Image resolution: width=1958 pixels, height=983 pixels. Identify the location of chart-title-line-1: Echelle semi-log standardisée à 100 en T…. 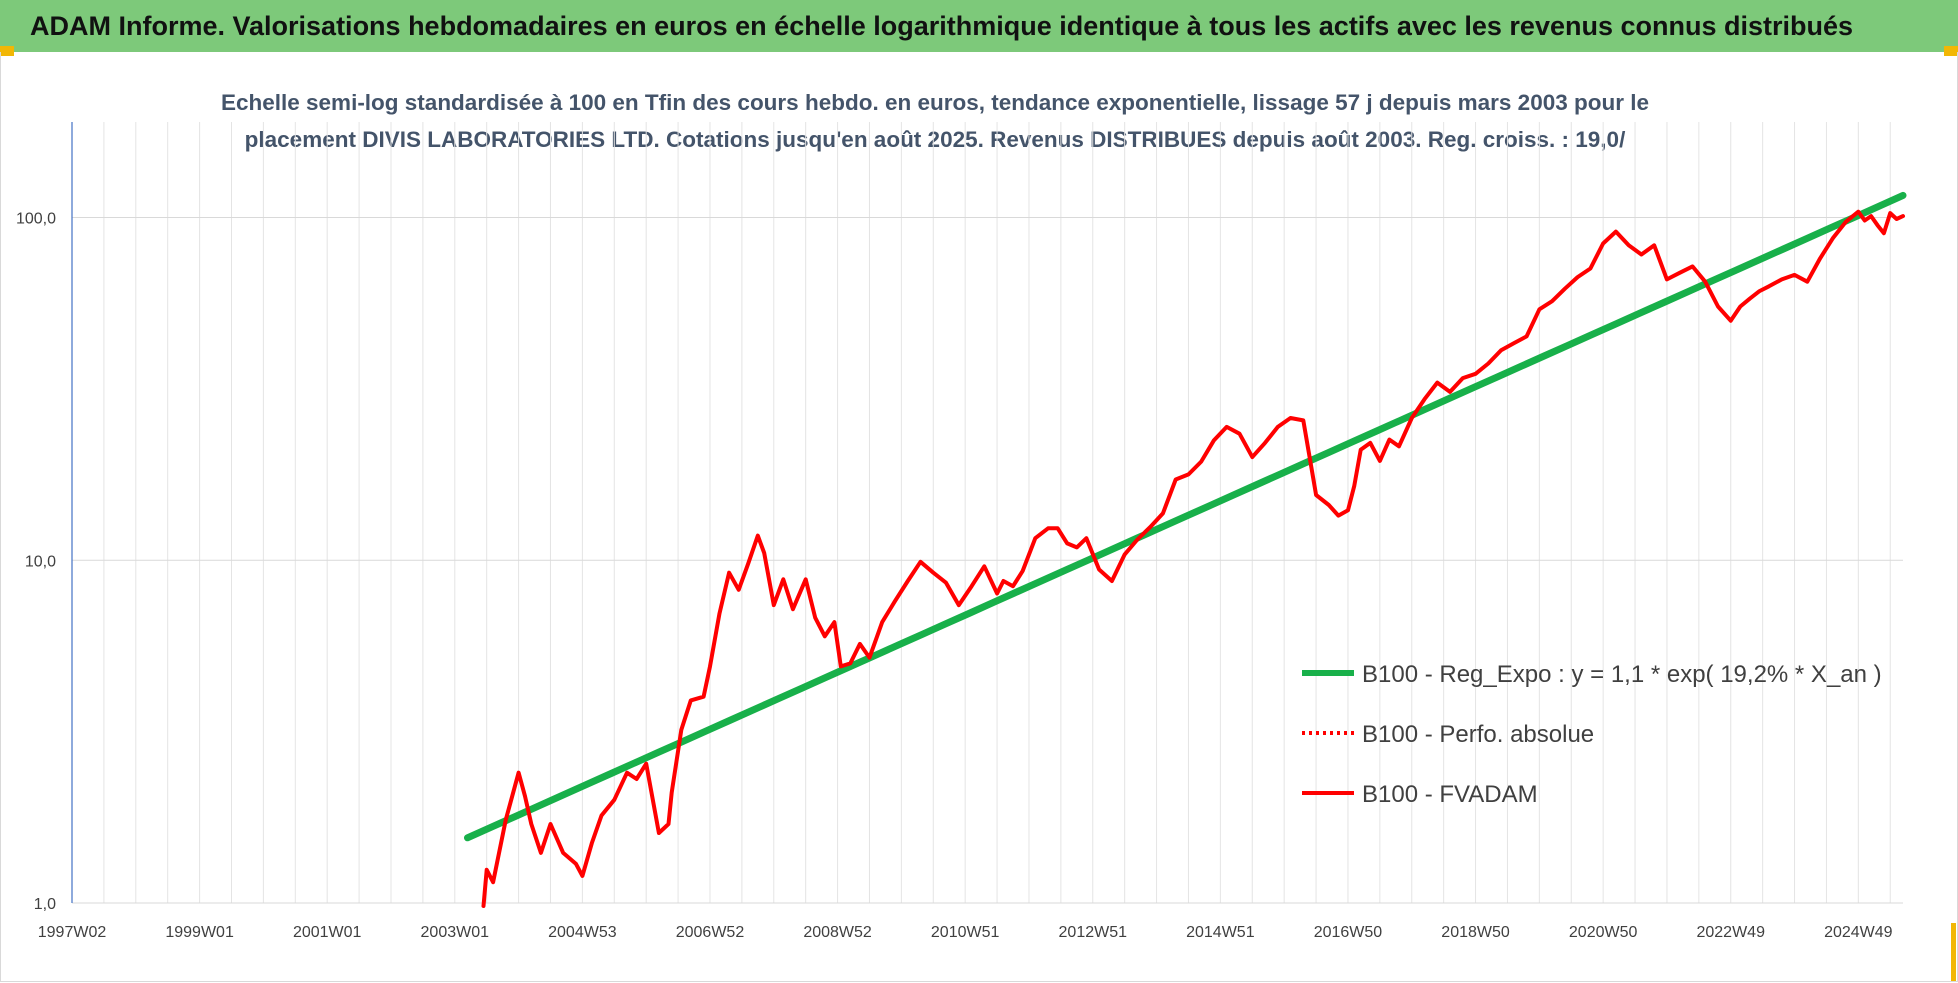
(934, 102).